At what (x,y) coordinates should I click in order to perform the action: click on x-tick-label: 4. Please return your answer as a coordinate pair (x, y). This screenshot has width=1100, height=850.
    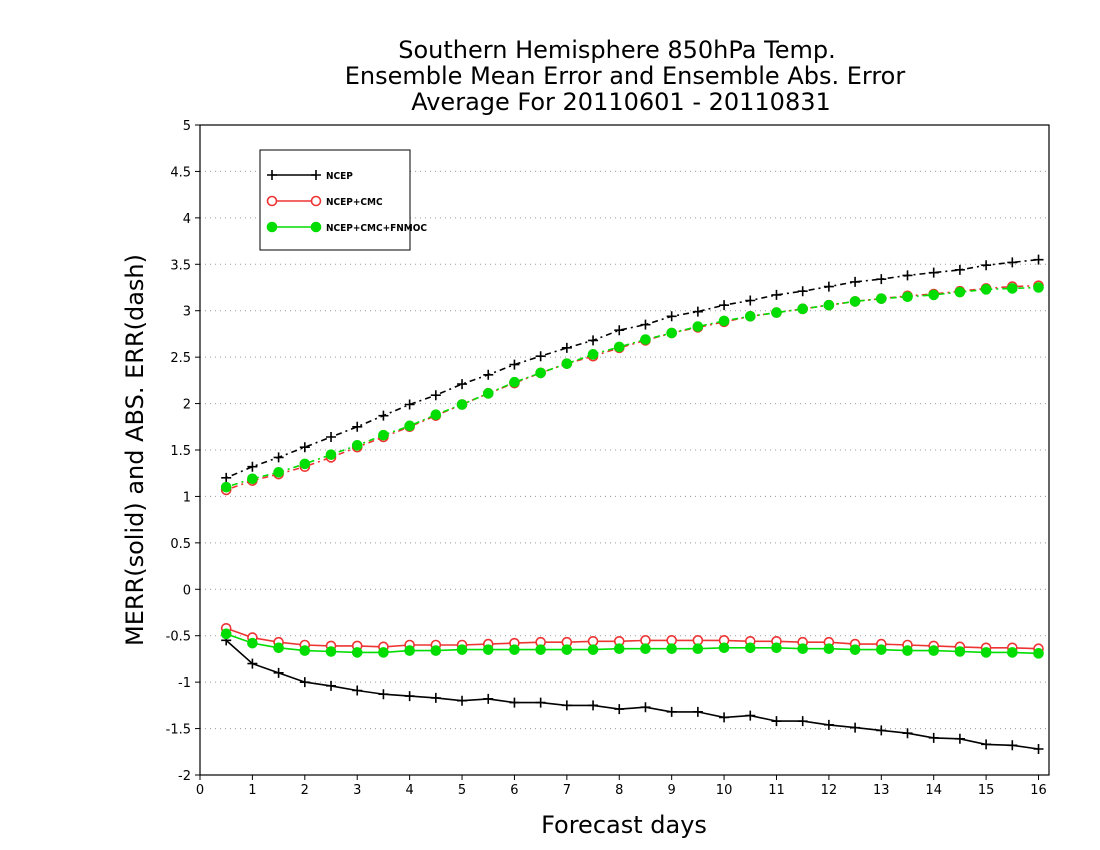
    Looking at the image, I should click on (409, 790).